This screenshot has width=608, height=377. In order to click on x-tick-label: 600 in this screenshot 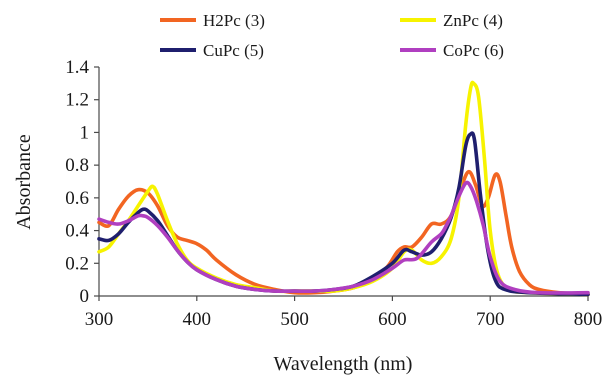, I will do `click(392, 319)`.